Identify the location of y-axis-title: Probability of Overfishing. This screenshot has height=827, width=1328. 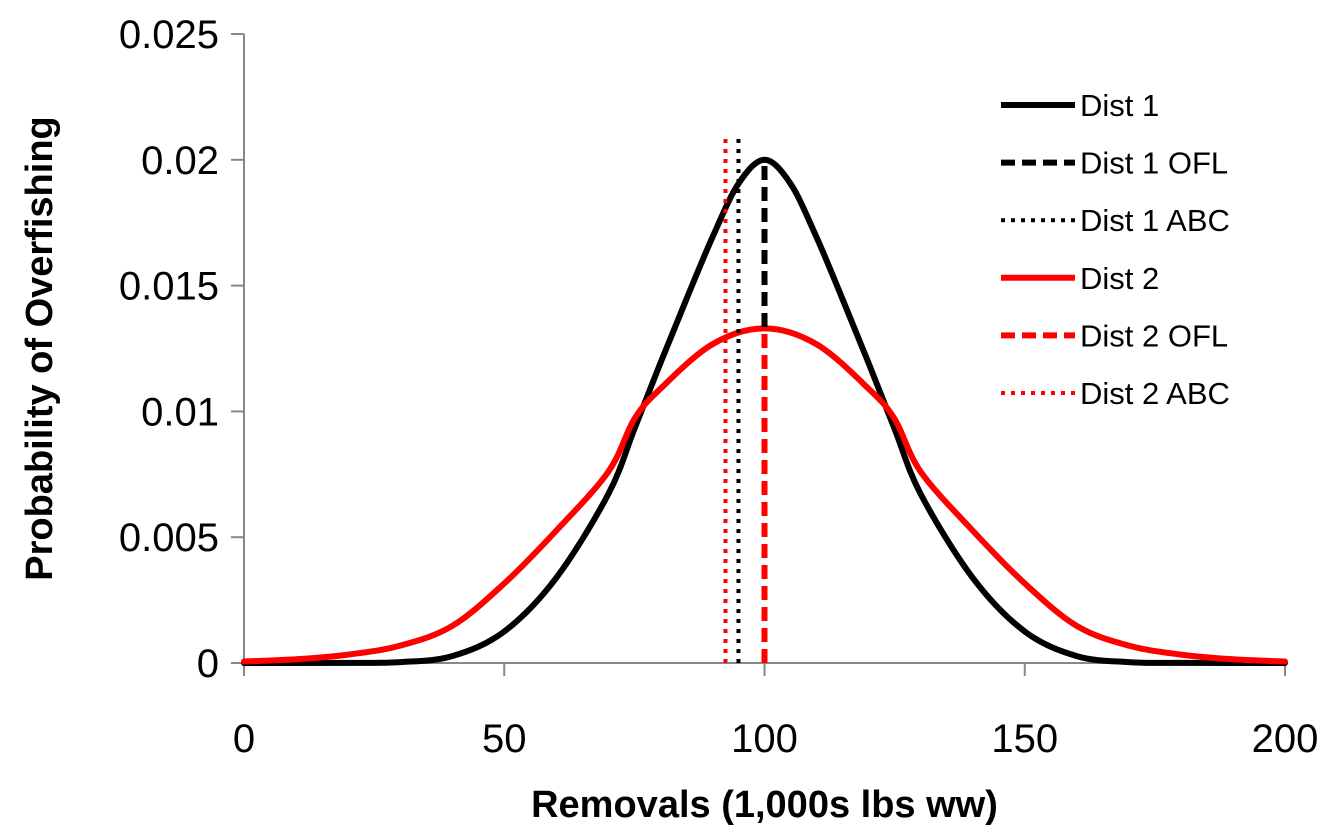
(40, 348).